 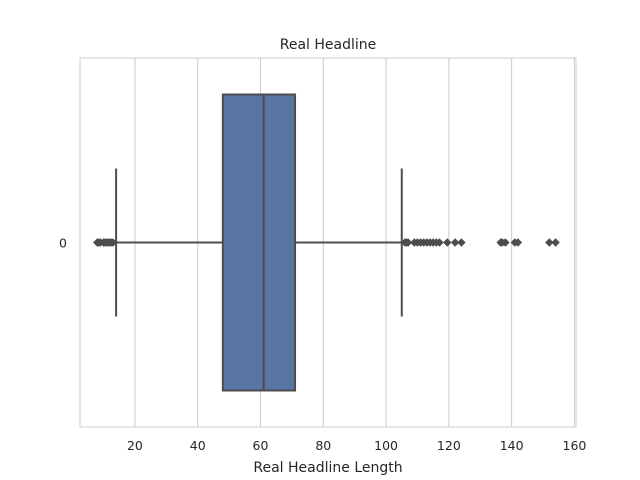 I want to click on x-tick-label-160: 160, so click(x=575, y=445).